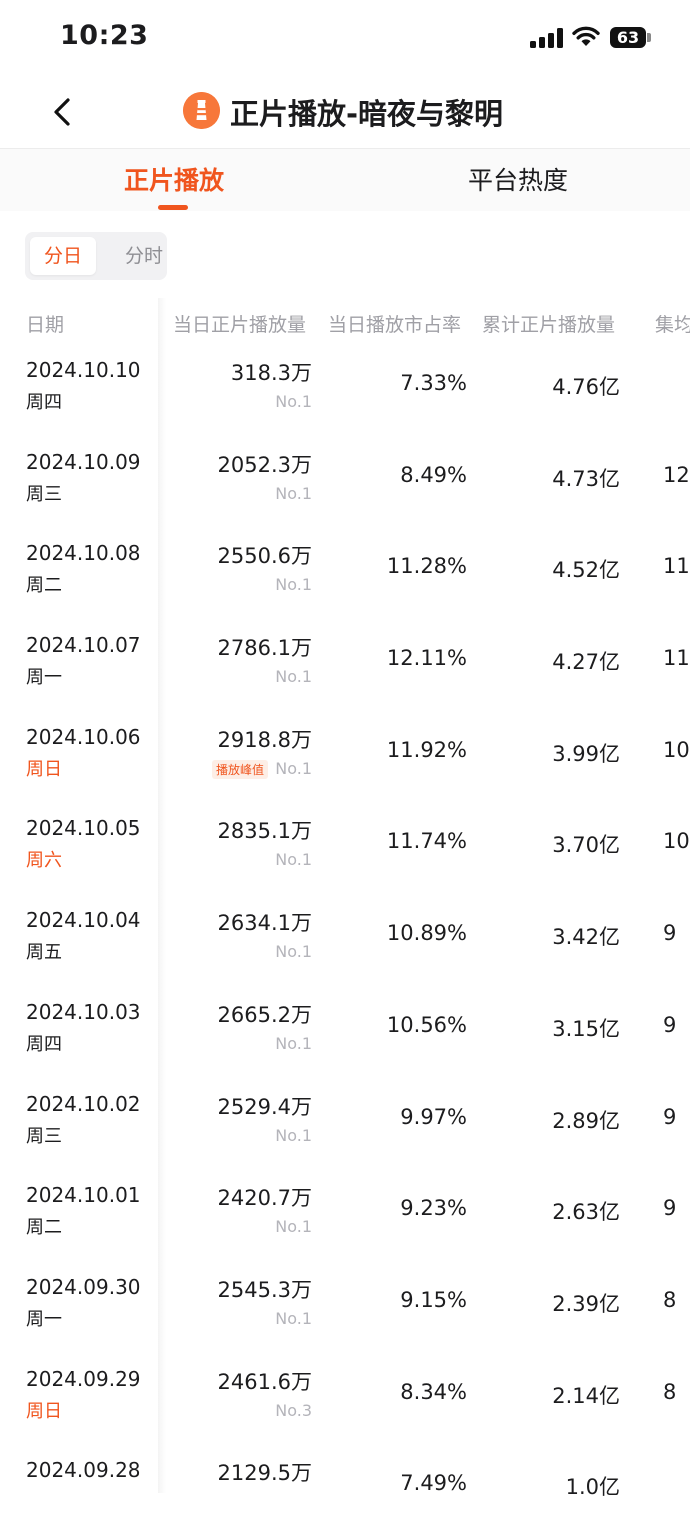  I want to click on battery-icon: 63, so click(628, 37).